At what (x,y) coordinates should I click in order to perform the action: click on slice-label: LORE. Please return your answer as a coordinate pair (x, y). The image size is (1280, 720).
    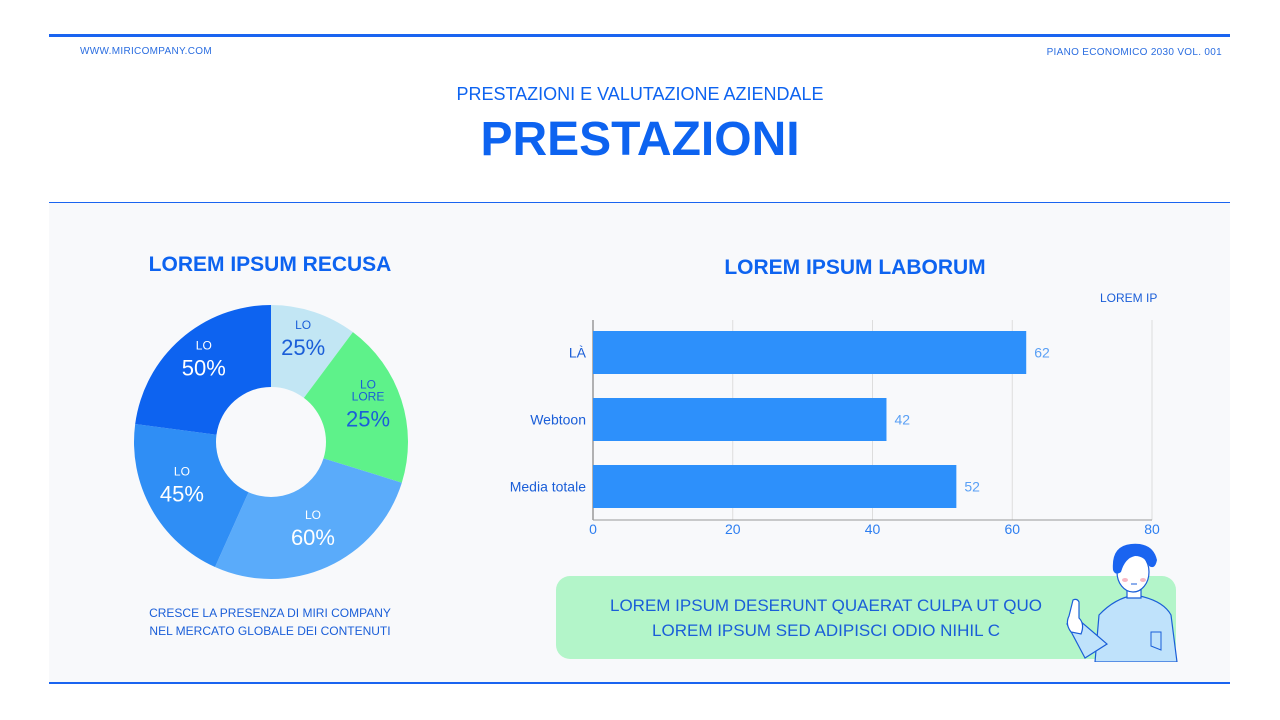
    Looking at the image, I should click on (368, 396).